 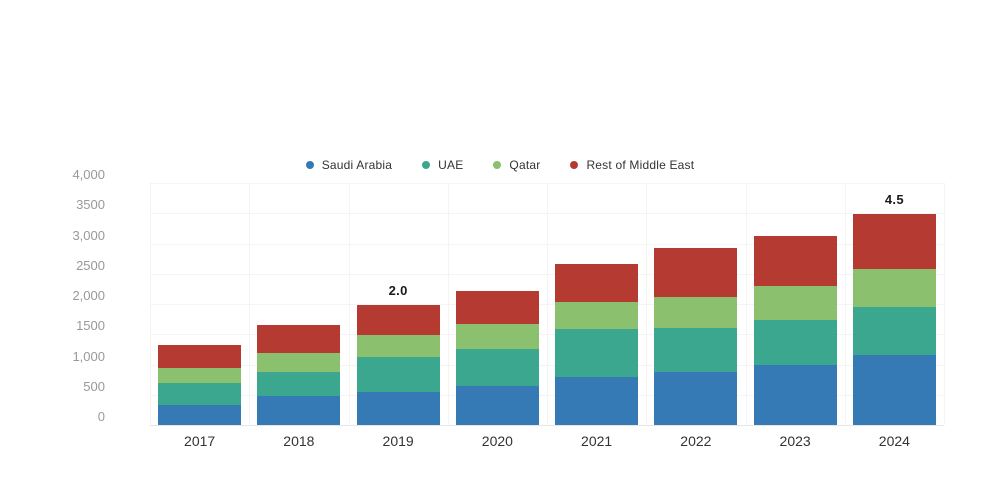 I want to click on bar-segment-uae-2024, so click(x=894, y=331).